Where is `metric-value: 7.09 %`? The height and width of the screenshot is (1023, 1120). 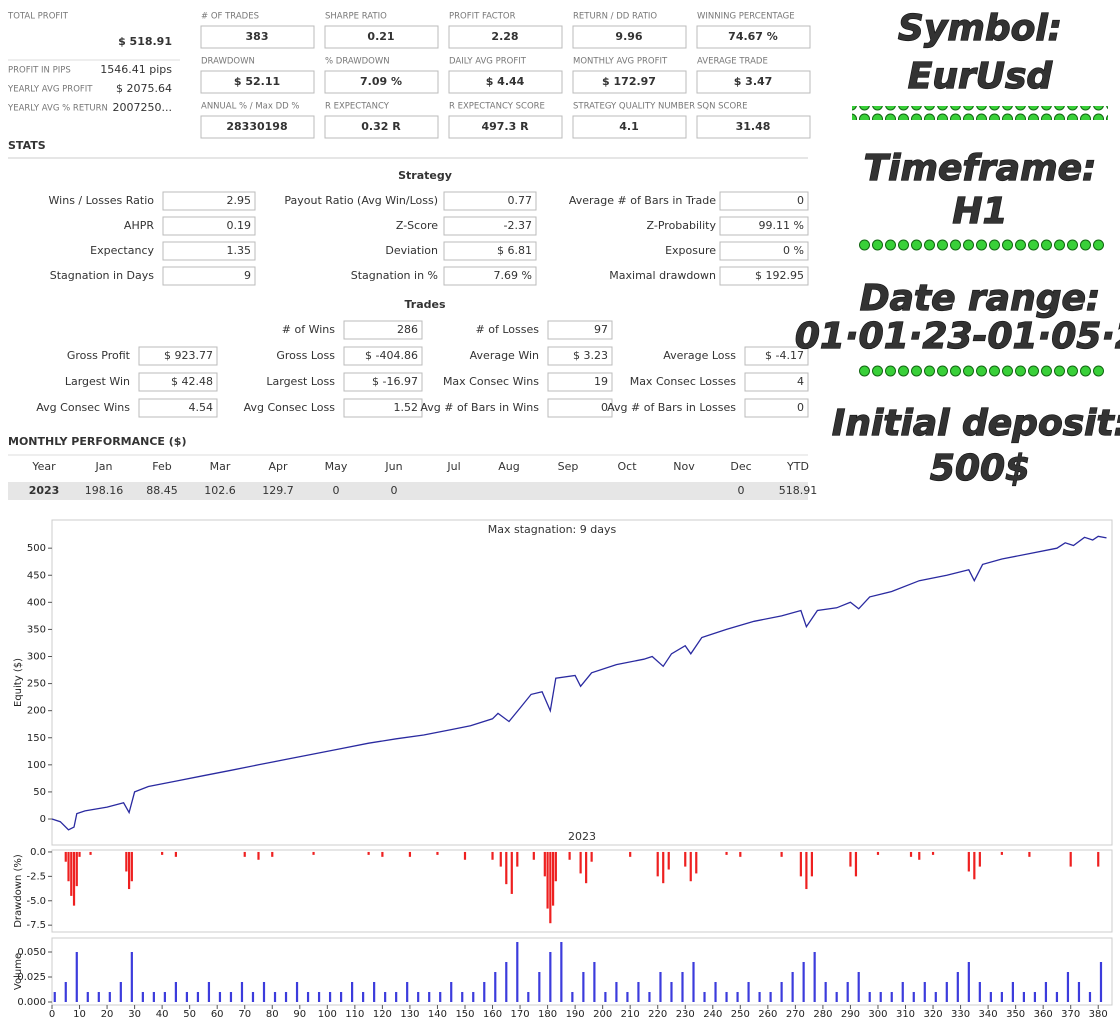
metric-value: 7.09 % is located at coordinates (381, 81).